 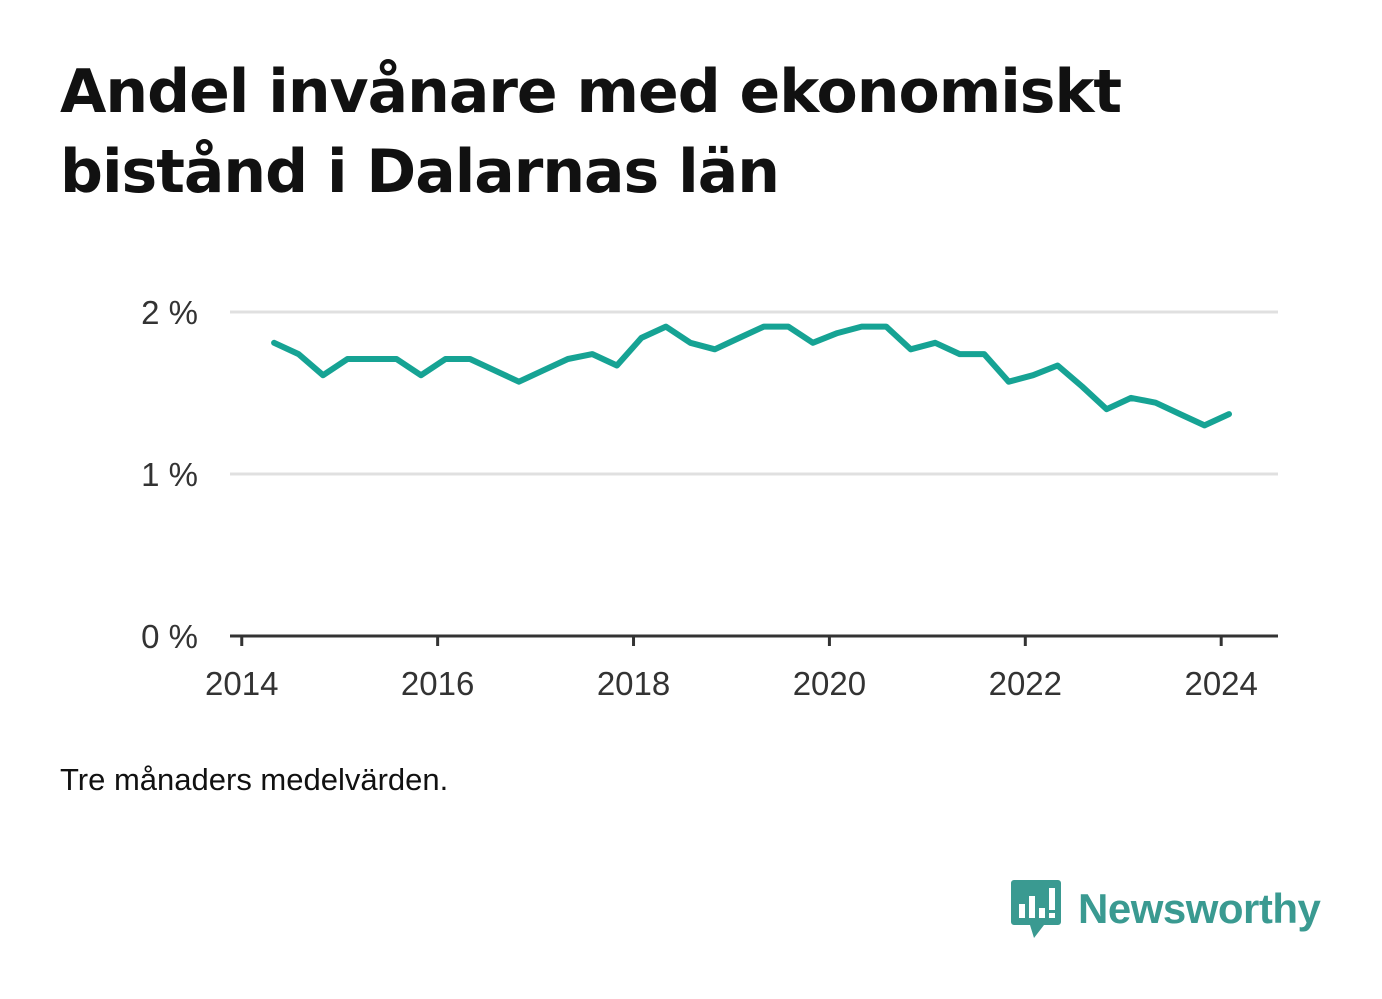 What do you see at coordinates (254, 779) in the screenshot?
I see `chart-note: Tre månaders medelvärden.` at bounding box center [254, 779].